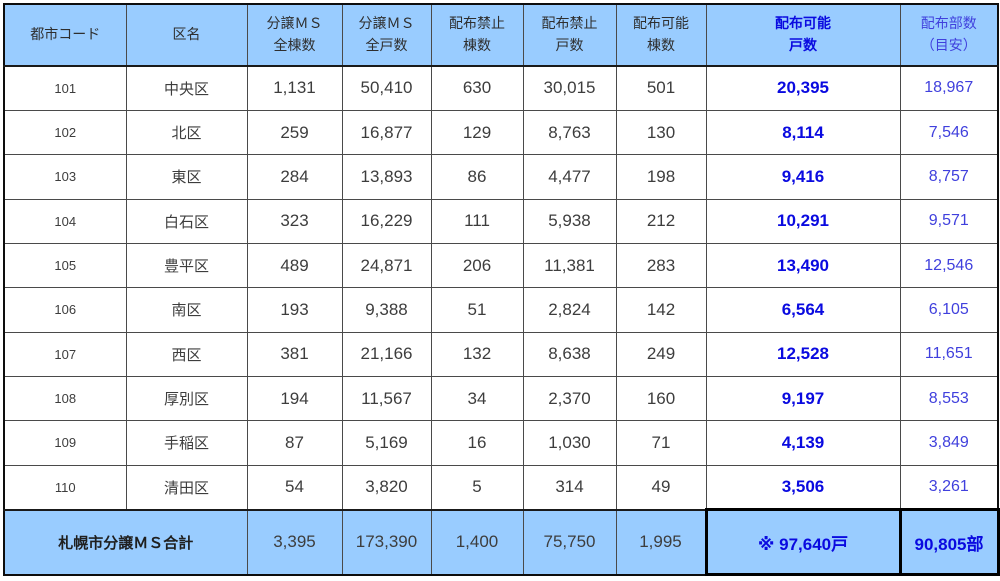 This screenshot has width=1000, height=581. Describe the element at coordinates (949, 310) in the screenshot. I see `cell-distribution-copies: 6,105` at that location.